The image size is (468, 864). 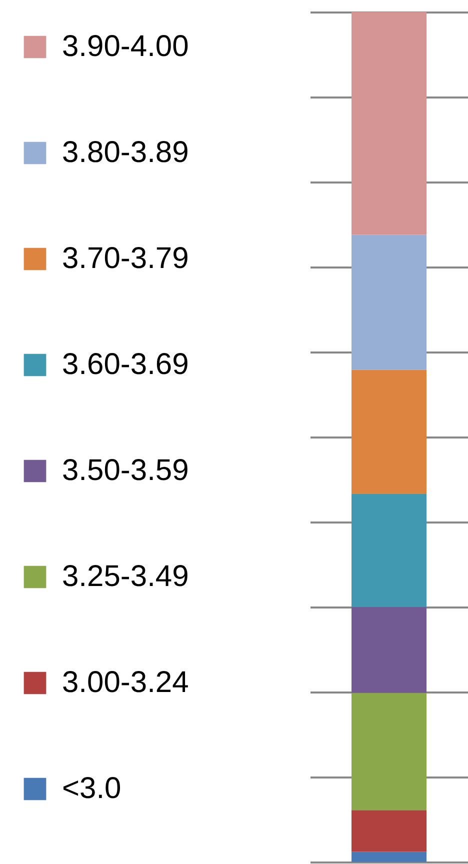 I want to click on legend-label: 3.00-3.24, so click(x=125, y=682).